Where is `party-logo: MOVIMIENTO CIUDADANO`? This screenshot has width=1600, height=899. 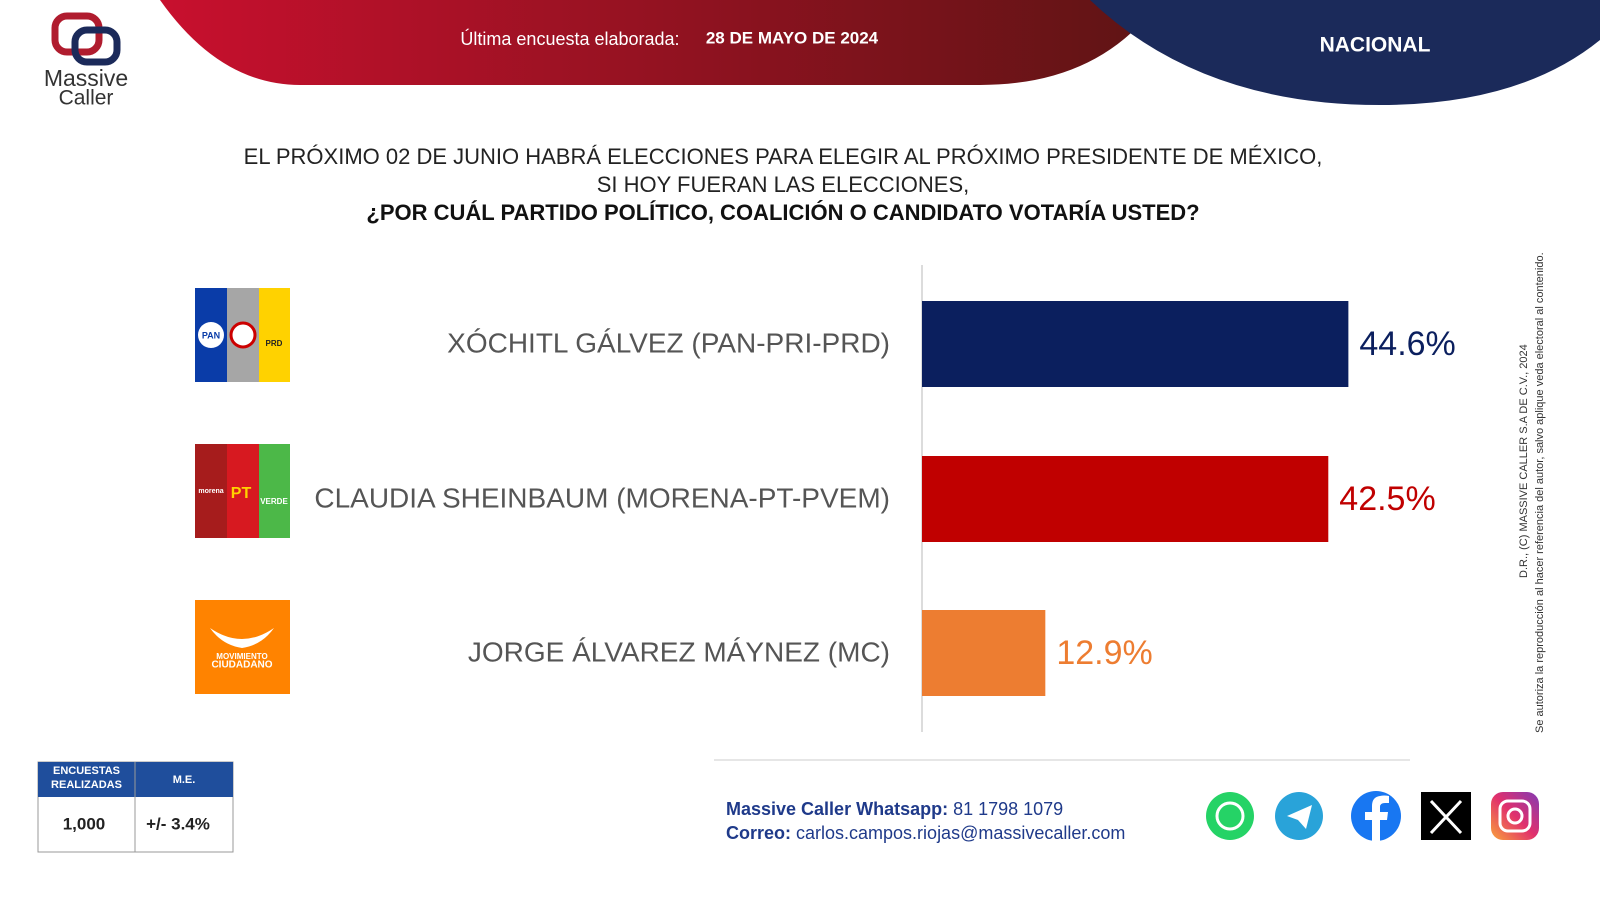 party-logo: MOVIMIENTO CIUDADANO is located at coordinates (242, 647).